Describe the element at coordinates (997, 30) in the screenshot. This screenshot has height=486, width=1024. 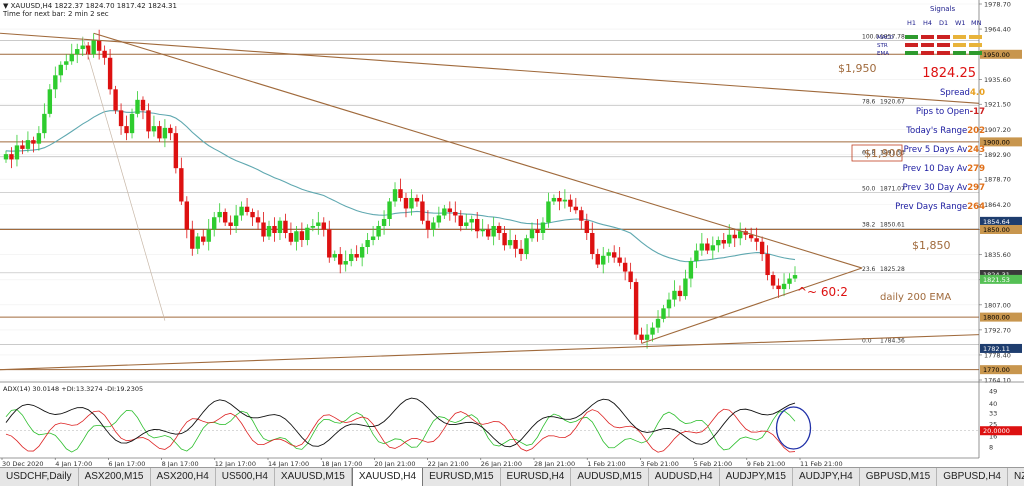
I see `price-tick: 1964.40` at that location.